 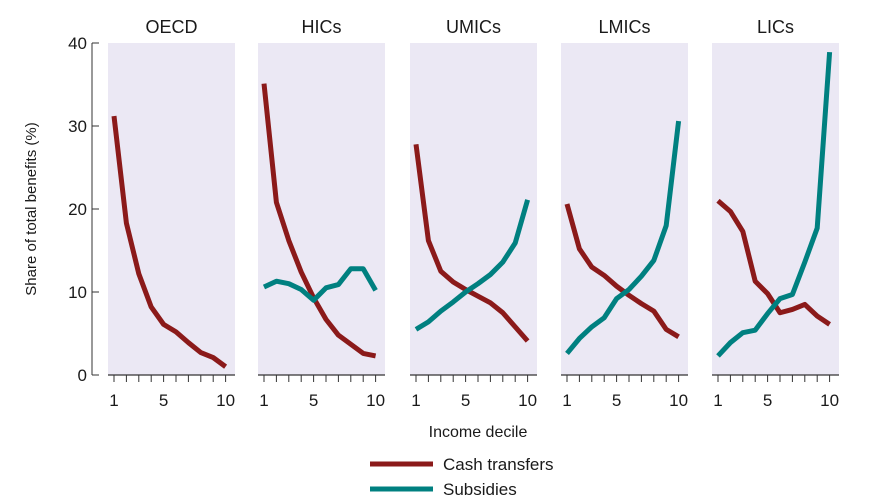 I want to click on panel-title: UMICs, so click(x=473, y=27).